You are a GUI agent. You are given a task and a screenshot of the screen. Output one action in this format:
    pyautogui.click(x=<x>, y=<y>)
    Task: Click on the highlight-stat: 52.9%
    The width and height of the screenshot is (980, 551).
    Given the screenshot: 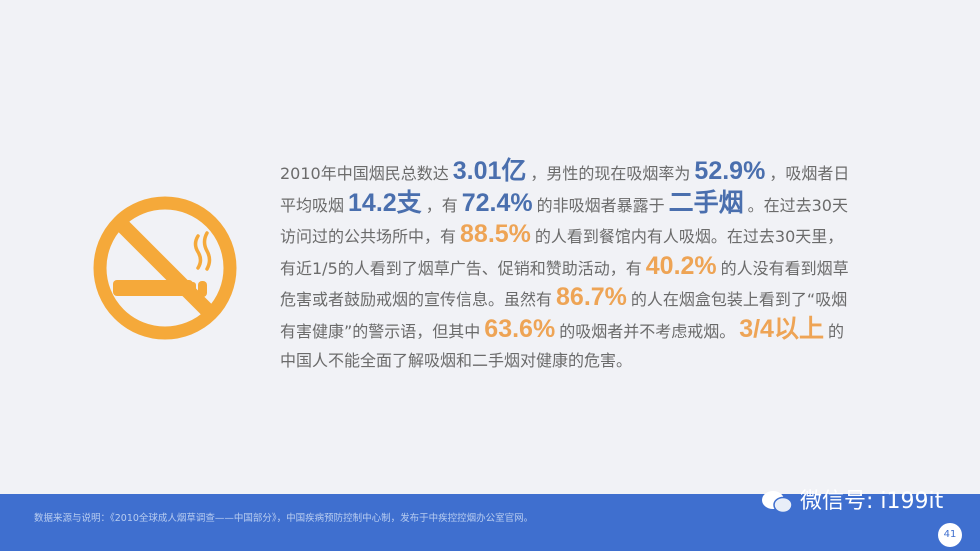 What is the action you would take?
    pyautogui.click(x=730, y=171)
    